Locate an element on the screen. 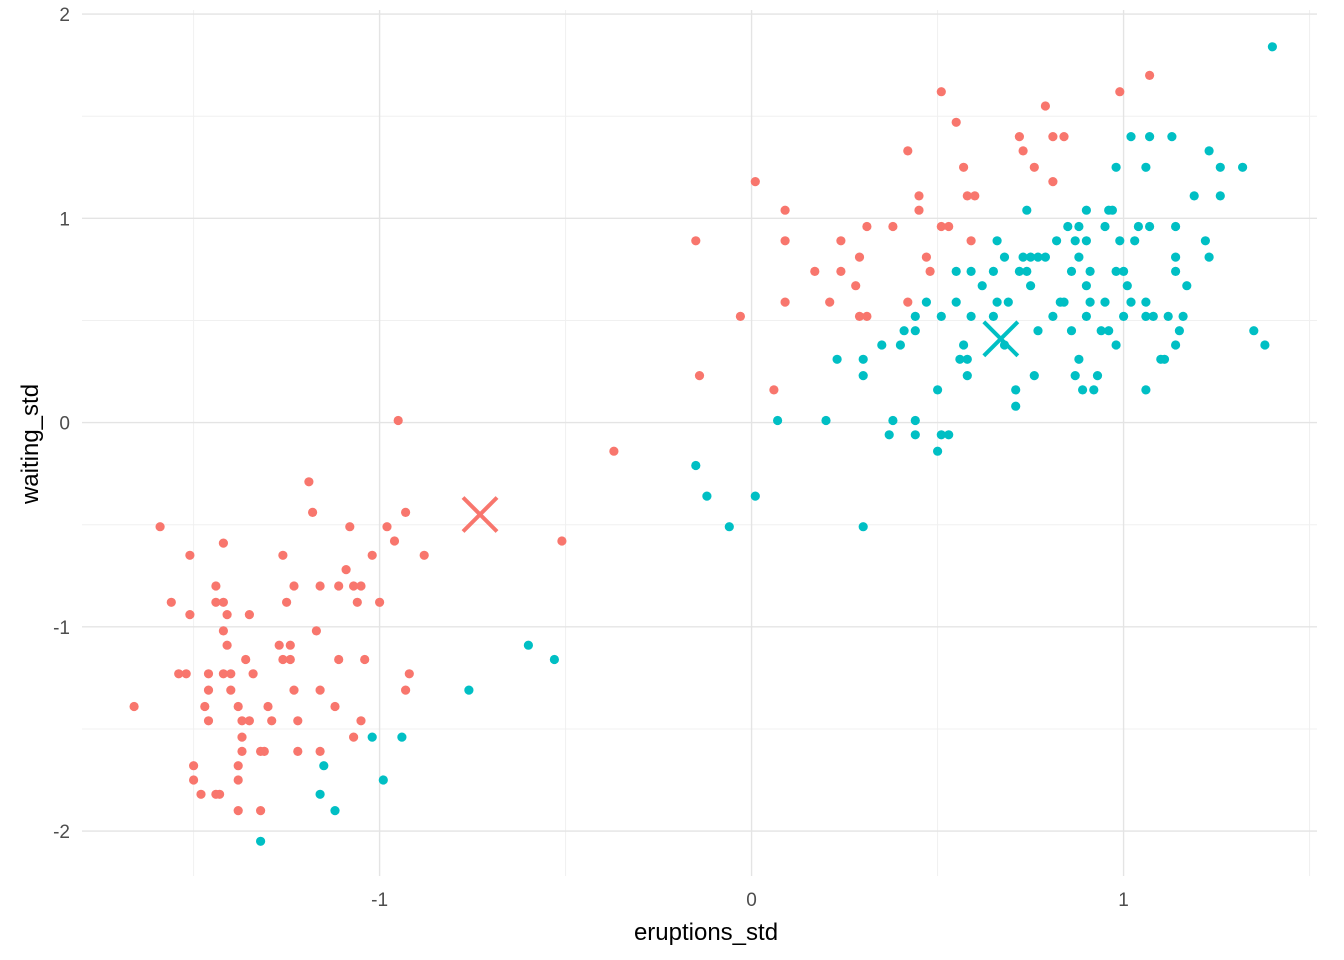 The width and height of the screenshot is (1344, 960). centroid-marker-teal is located at coordinates (1001, 339).